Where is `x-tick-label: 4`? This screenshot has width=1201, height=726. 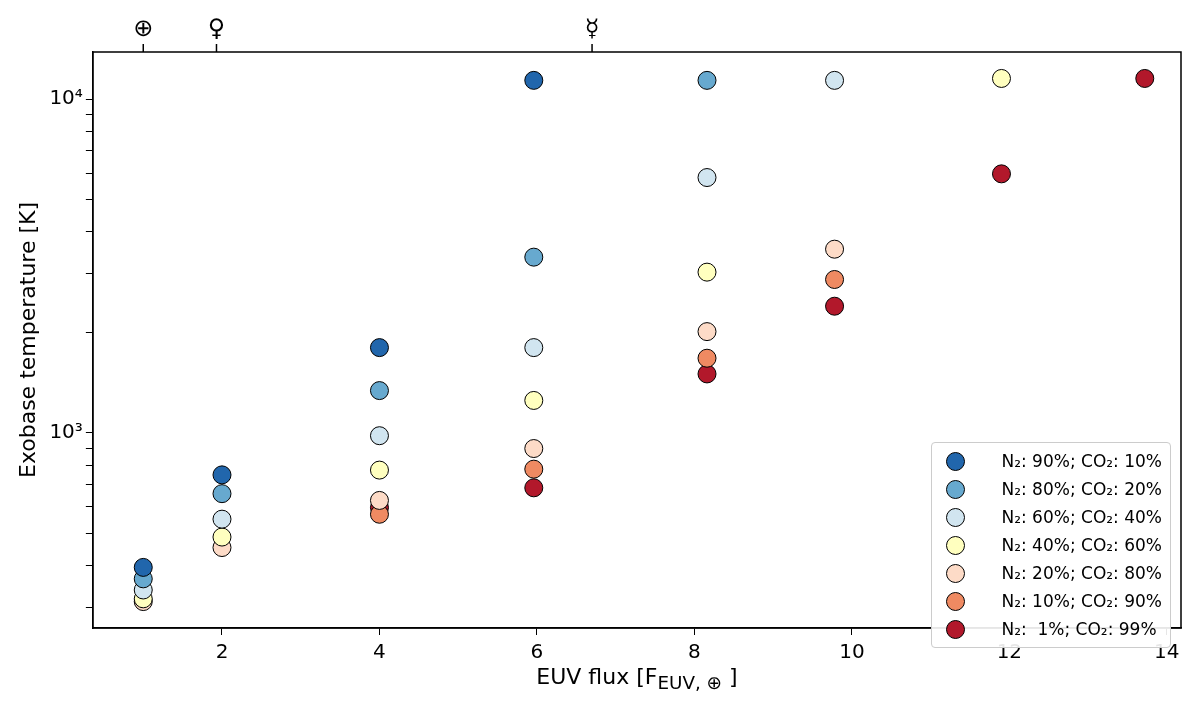
x-tick-label: 4 is located at coordinates (379, 651).